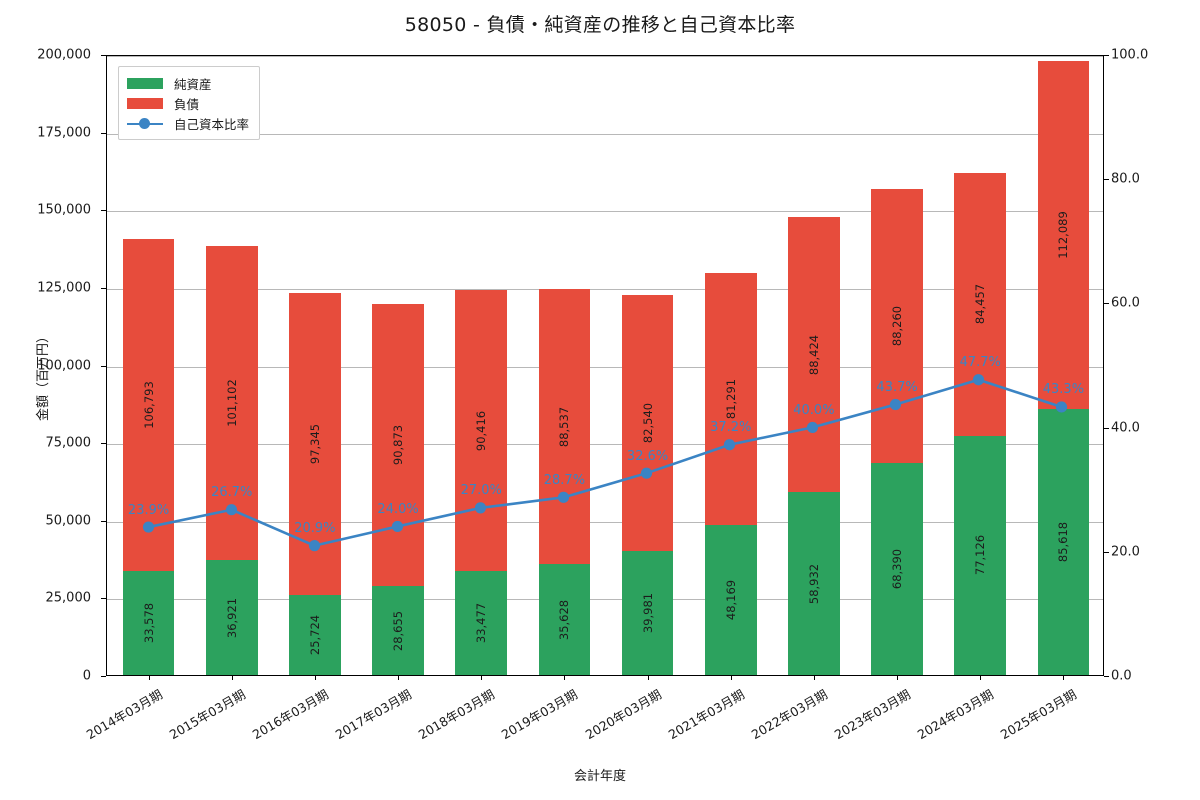 The image size is (1200, 800). Describe the element at coordinates (398, 509) in the screenshot. I see `ratio-value-label: 24.0%` at that location.